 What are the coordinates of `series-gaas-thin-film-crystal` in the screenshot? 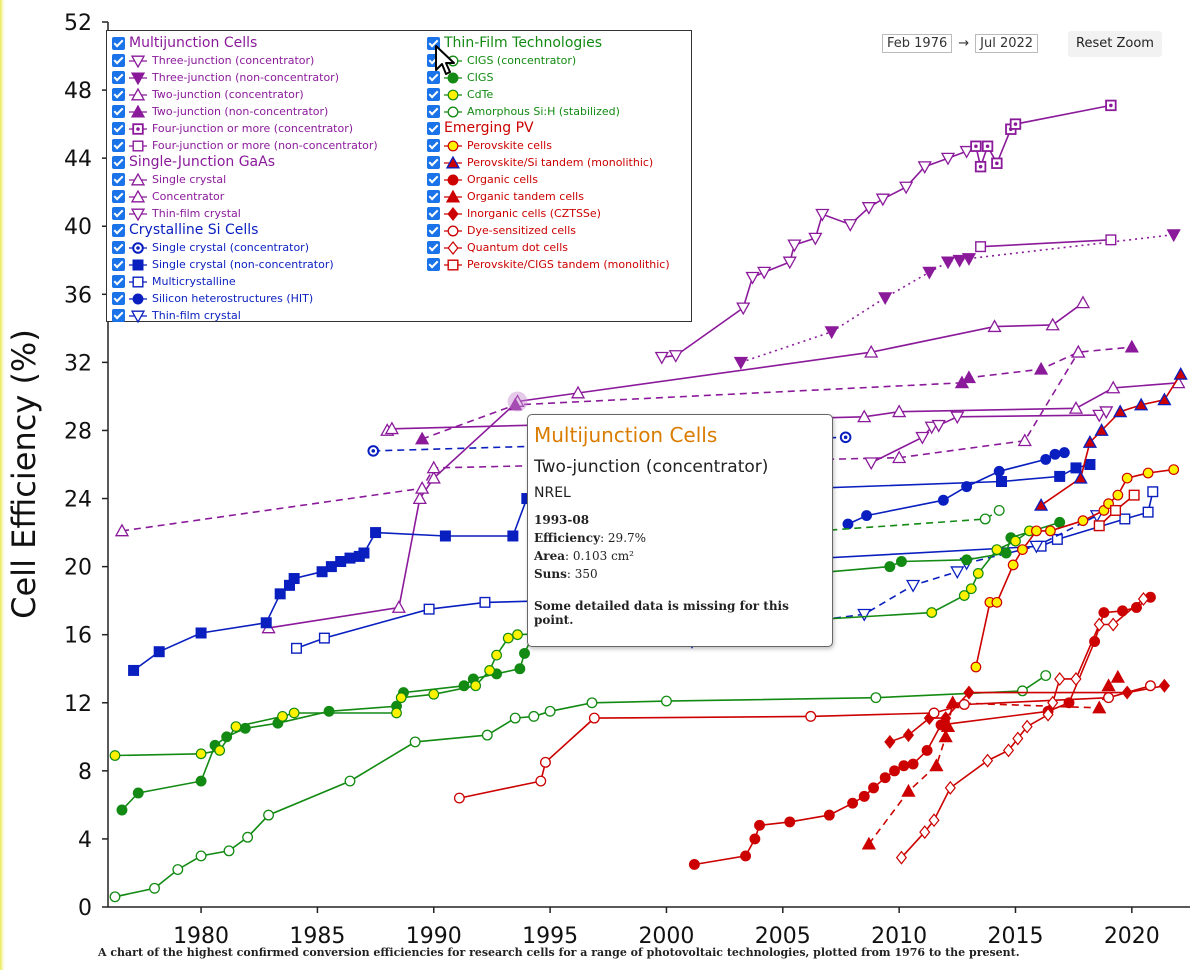 It's located at (989, 438).